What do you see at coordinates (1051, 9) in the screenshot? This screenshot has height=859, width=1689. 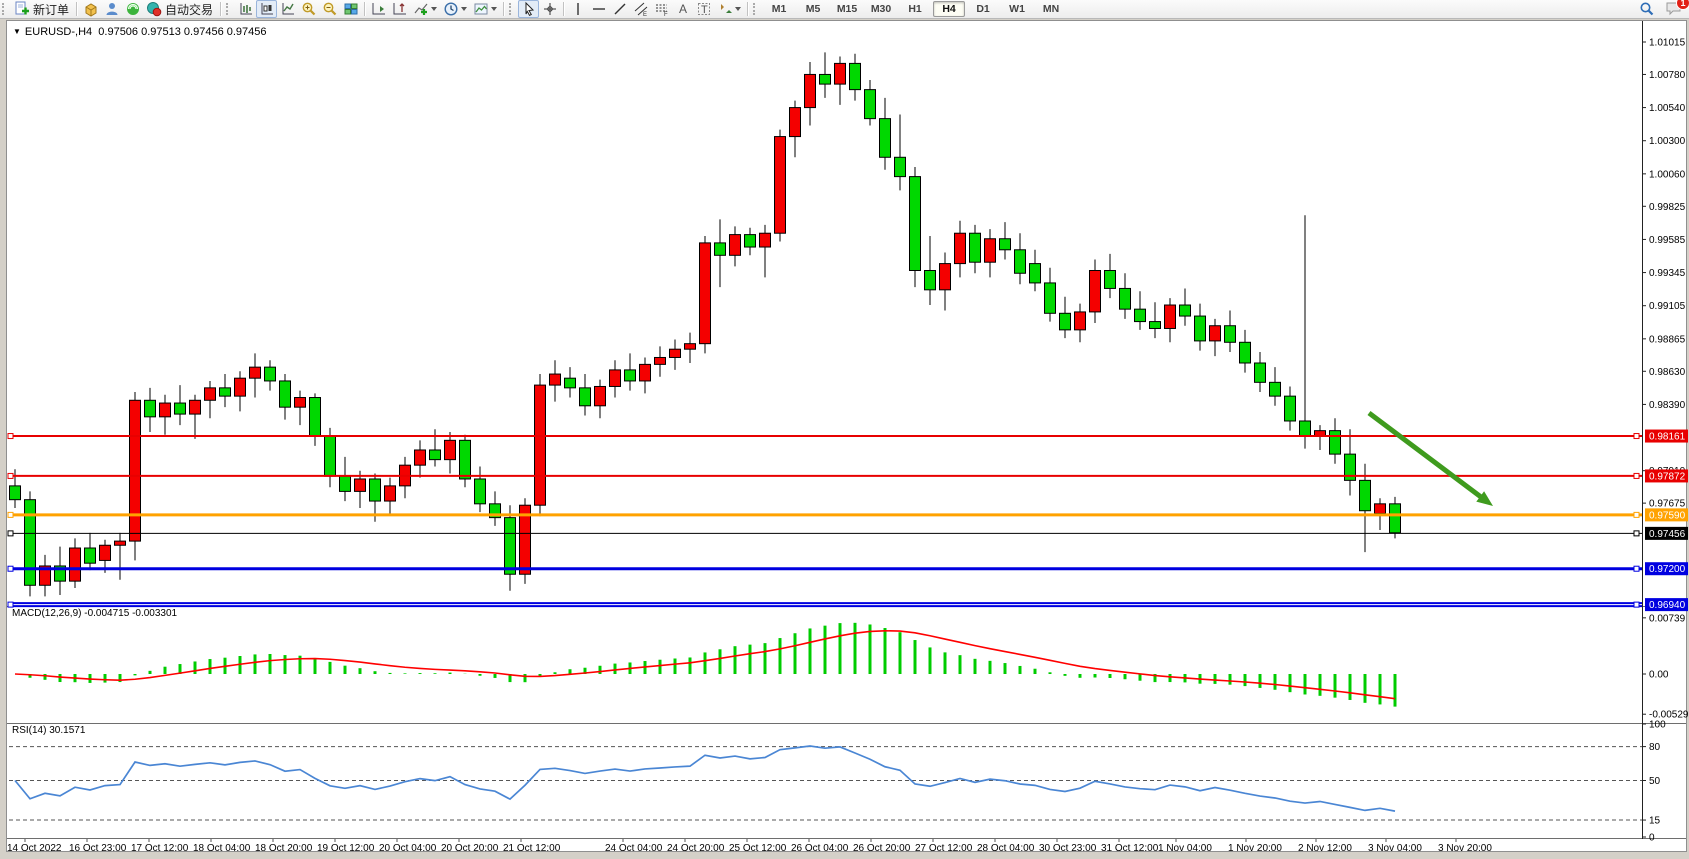 I see `timeframe-button-mn: MN` at bounding box center [1051, 9].